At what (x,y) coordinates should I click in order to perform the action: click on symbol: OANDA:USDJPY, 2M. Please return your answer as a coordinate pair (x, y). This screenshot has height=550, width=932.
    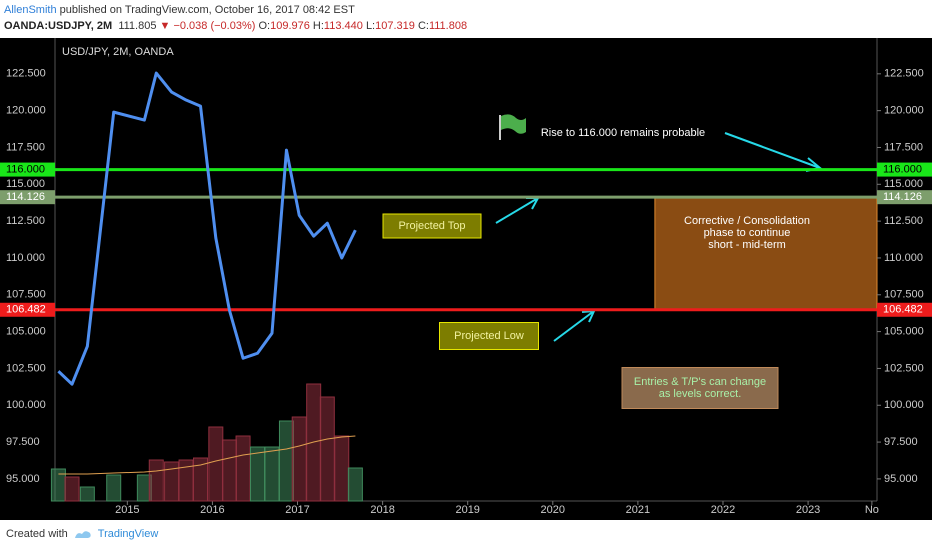
    Looking at the image, I should click on (58, 26).